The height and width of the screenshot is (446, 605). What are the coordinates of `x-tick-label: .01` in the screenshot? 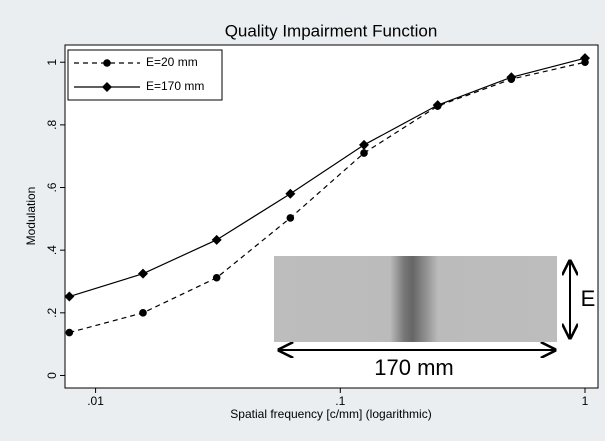 It's located at (95, 401).